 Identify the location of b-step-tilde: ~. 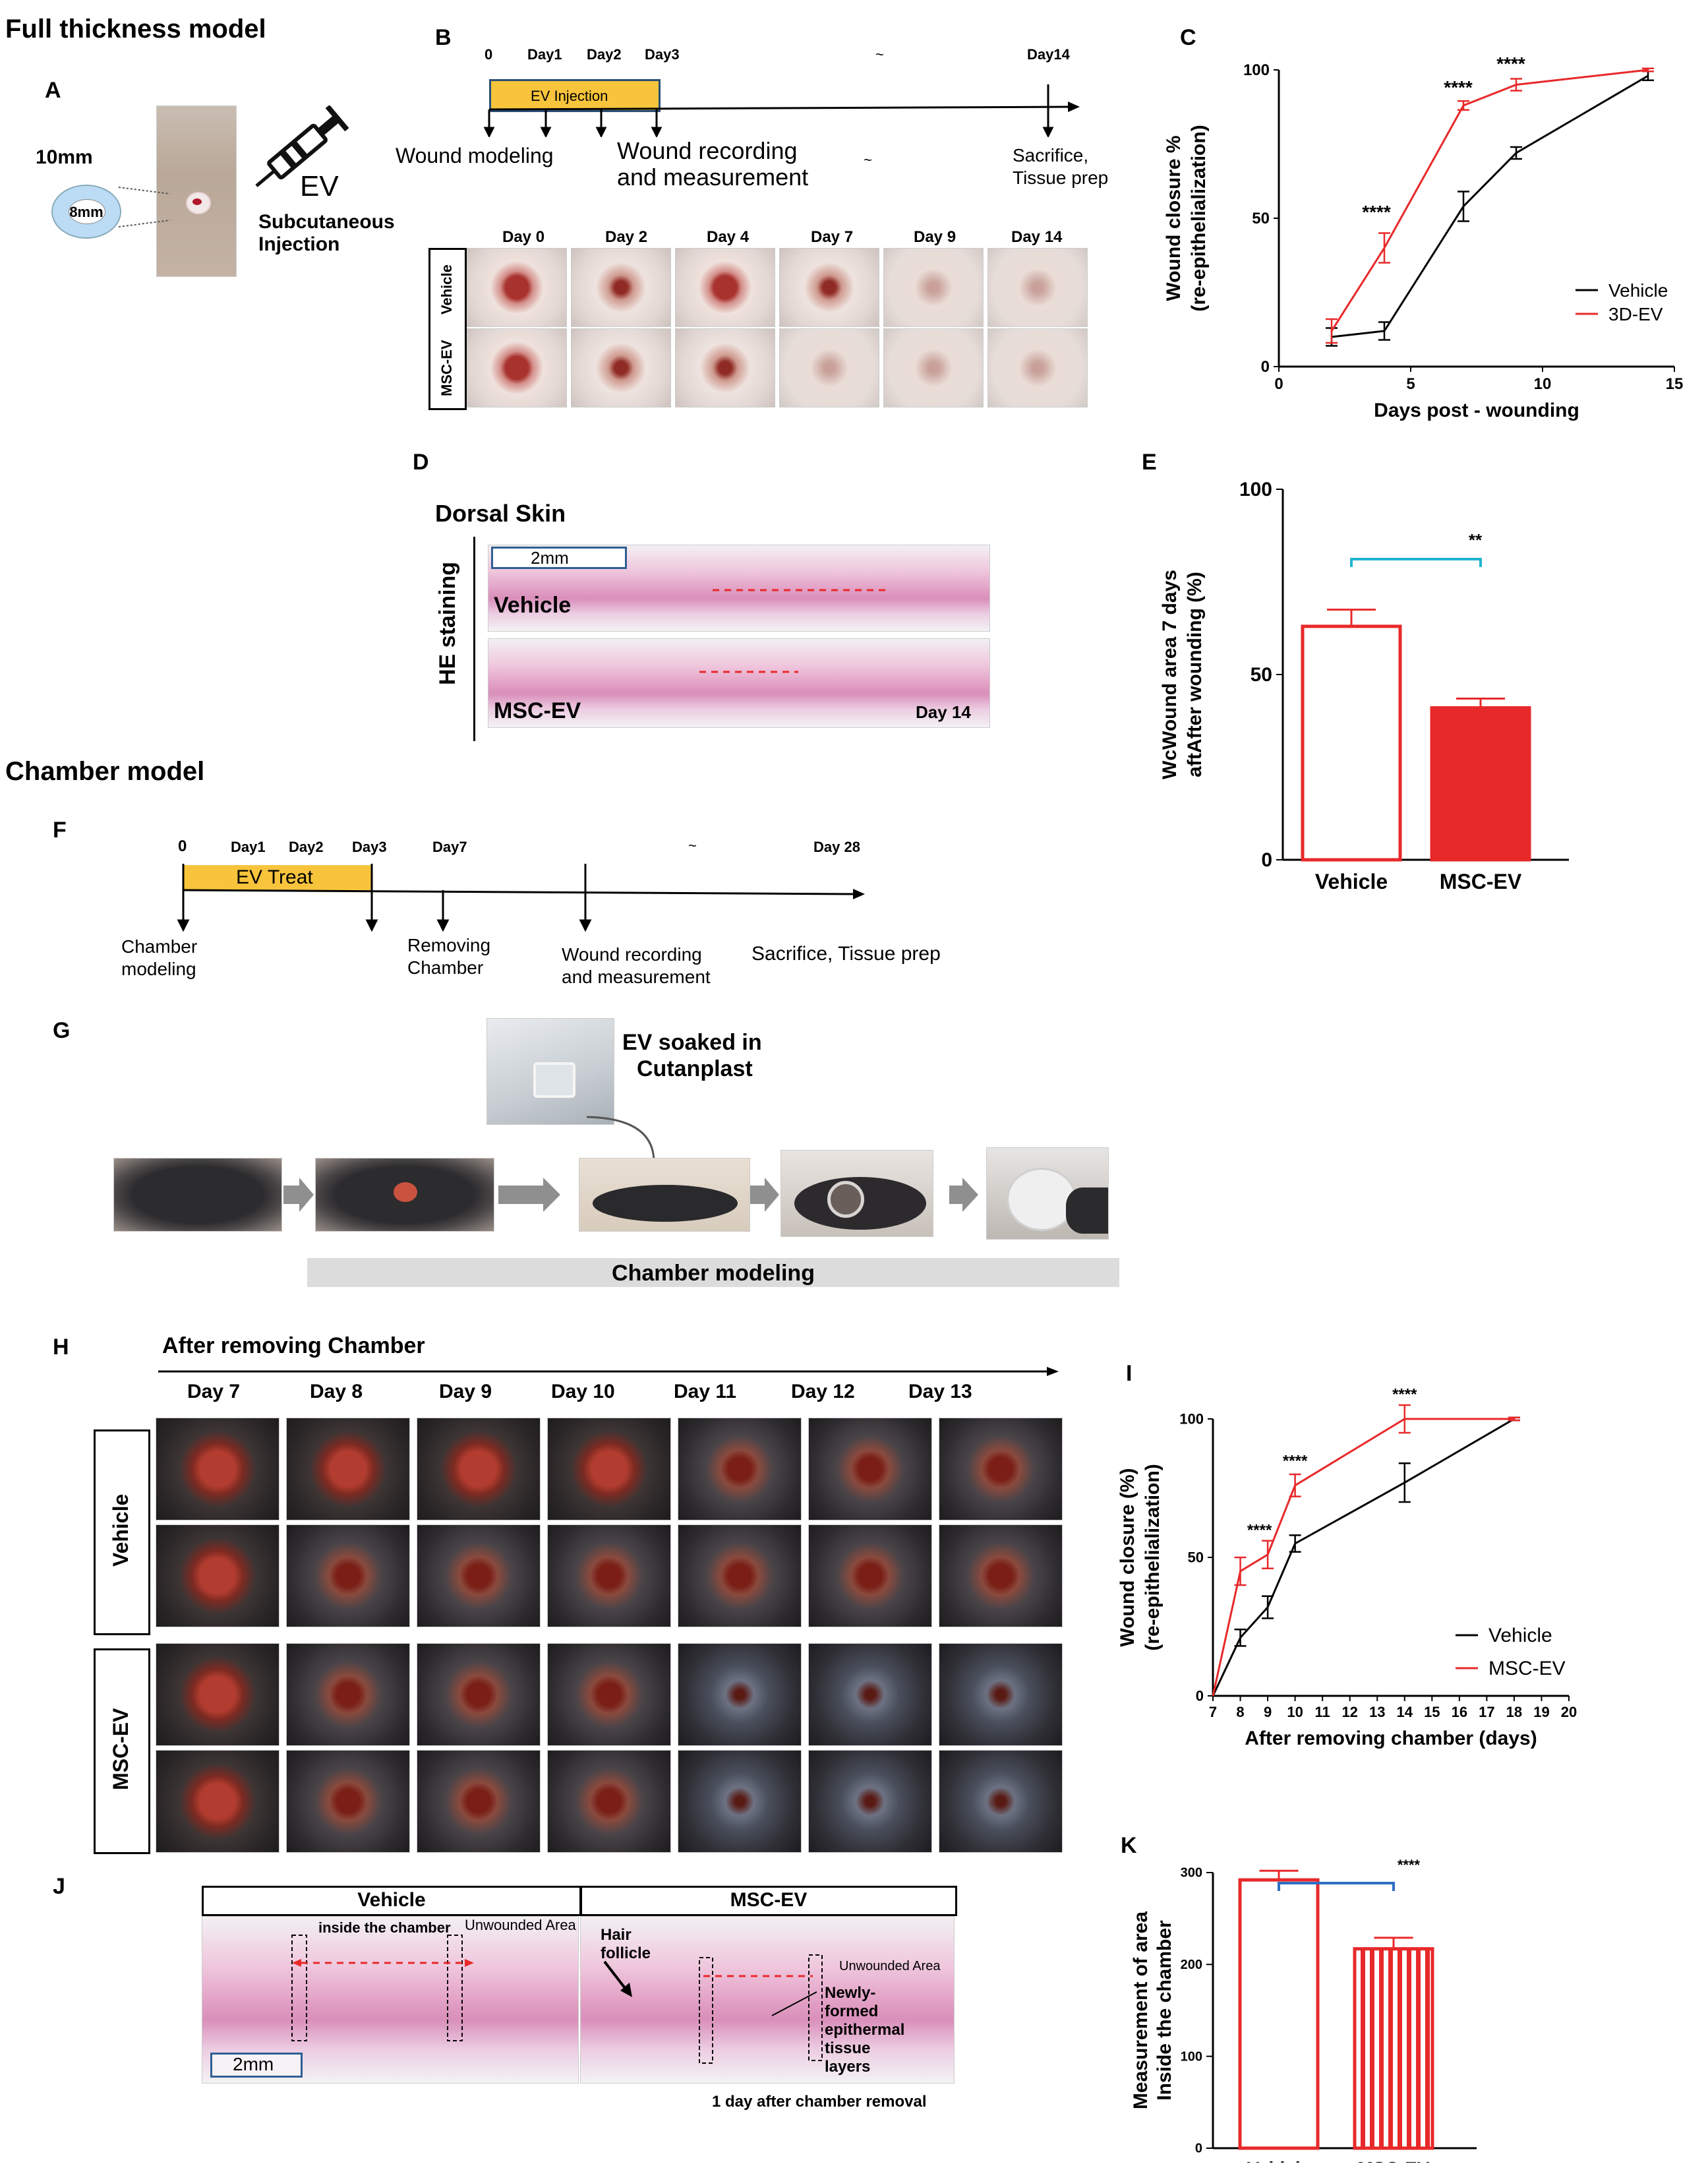
(868, 160).